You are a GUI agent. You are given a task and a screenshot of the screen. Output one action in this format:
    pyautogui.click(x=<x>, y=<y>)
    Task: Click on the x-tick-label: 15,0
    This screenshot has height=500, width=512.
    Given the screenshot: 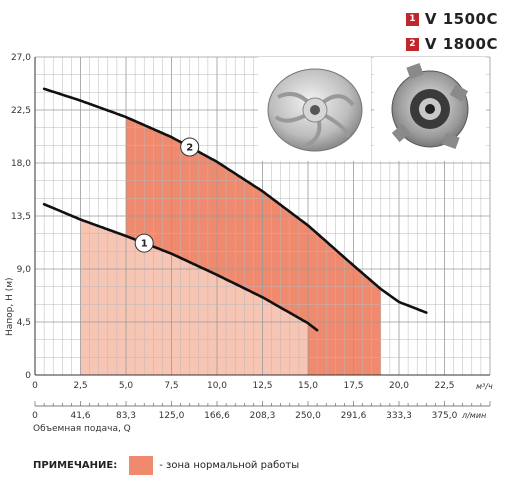 What is the action you would take?
    pyautogui.click(x=308, y=386)
    